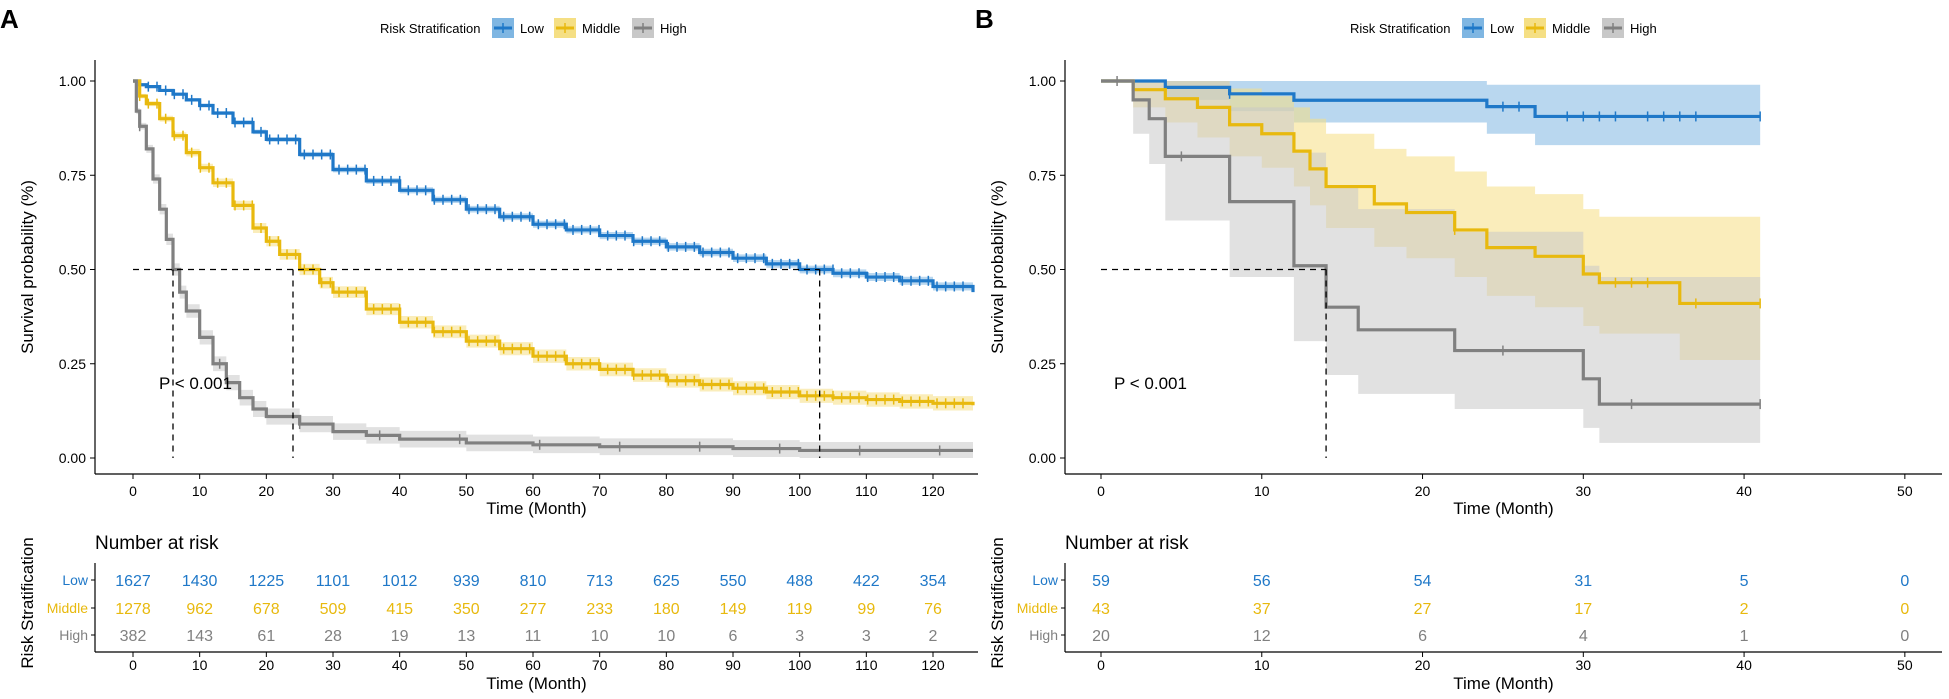 Image resolution: width=1949 pixels, height=699 pixels. Describe the element at coordinates (1043, 635) in the screenshot. I see `risk-row-label-high: High` at that location.